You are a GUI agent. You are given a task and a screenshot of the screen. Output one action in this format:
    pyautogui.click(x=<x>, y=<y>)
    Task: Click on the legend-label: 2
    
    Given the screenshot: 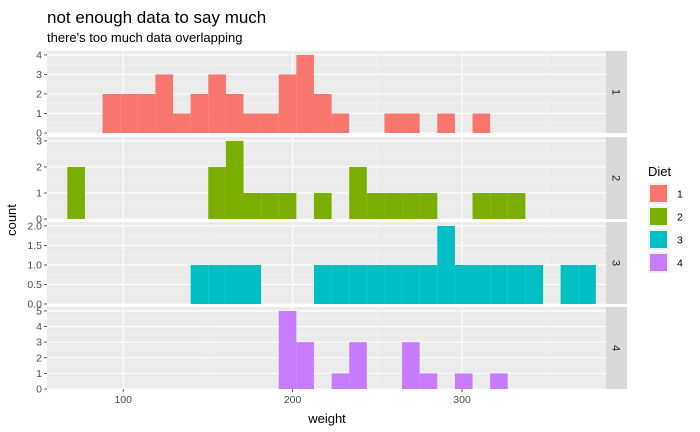 What is the action you would take?
    pyautogui.click(x=680, y=218)
    